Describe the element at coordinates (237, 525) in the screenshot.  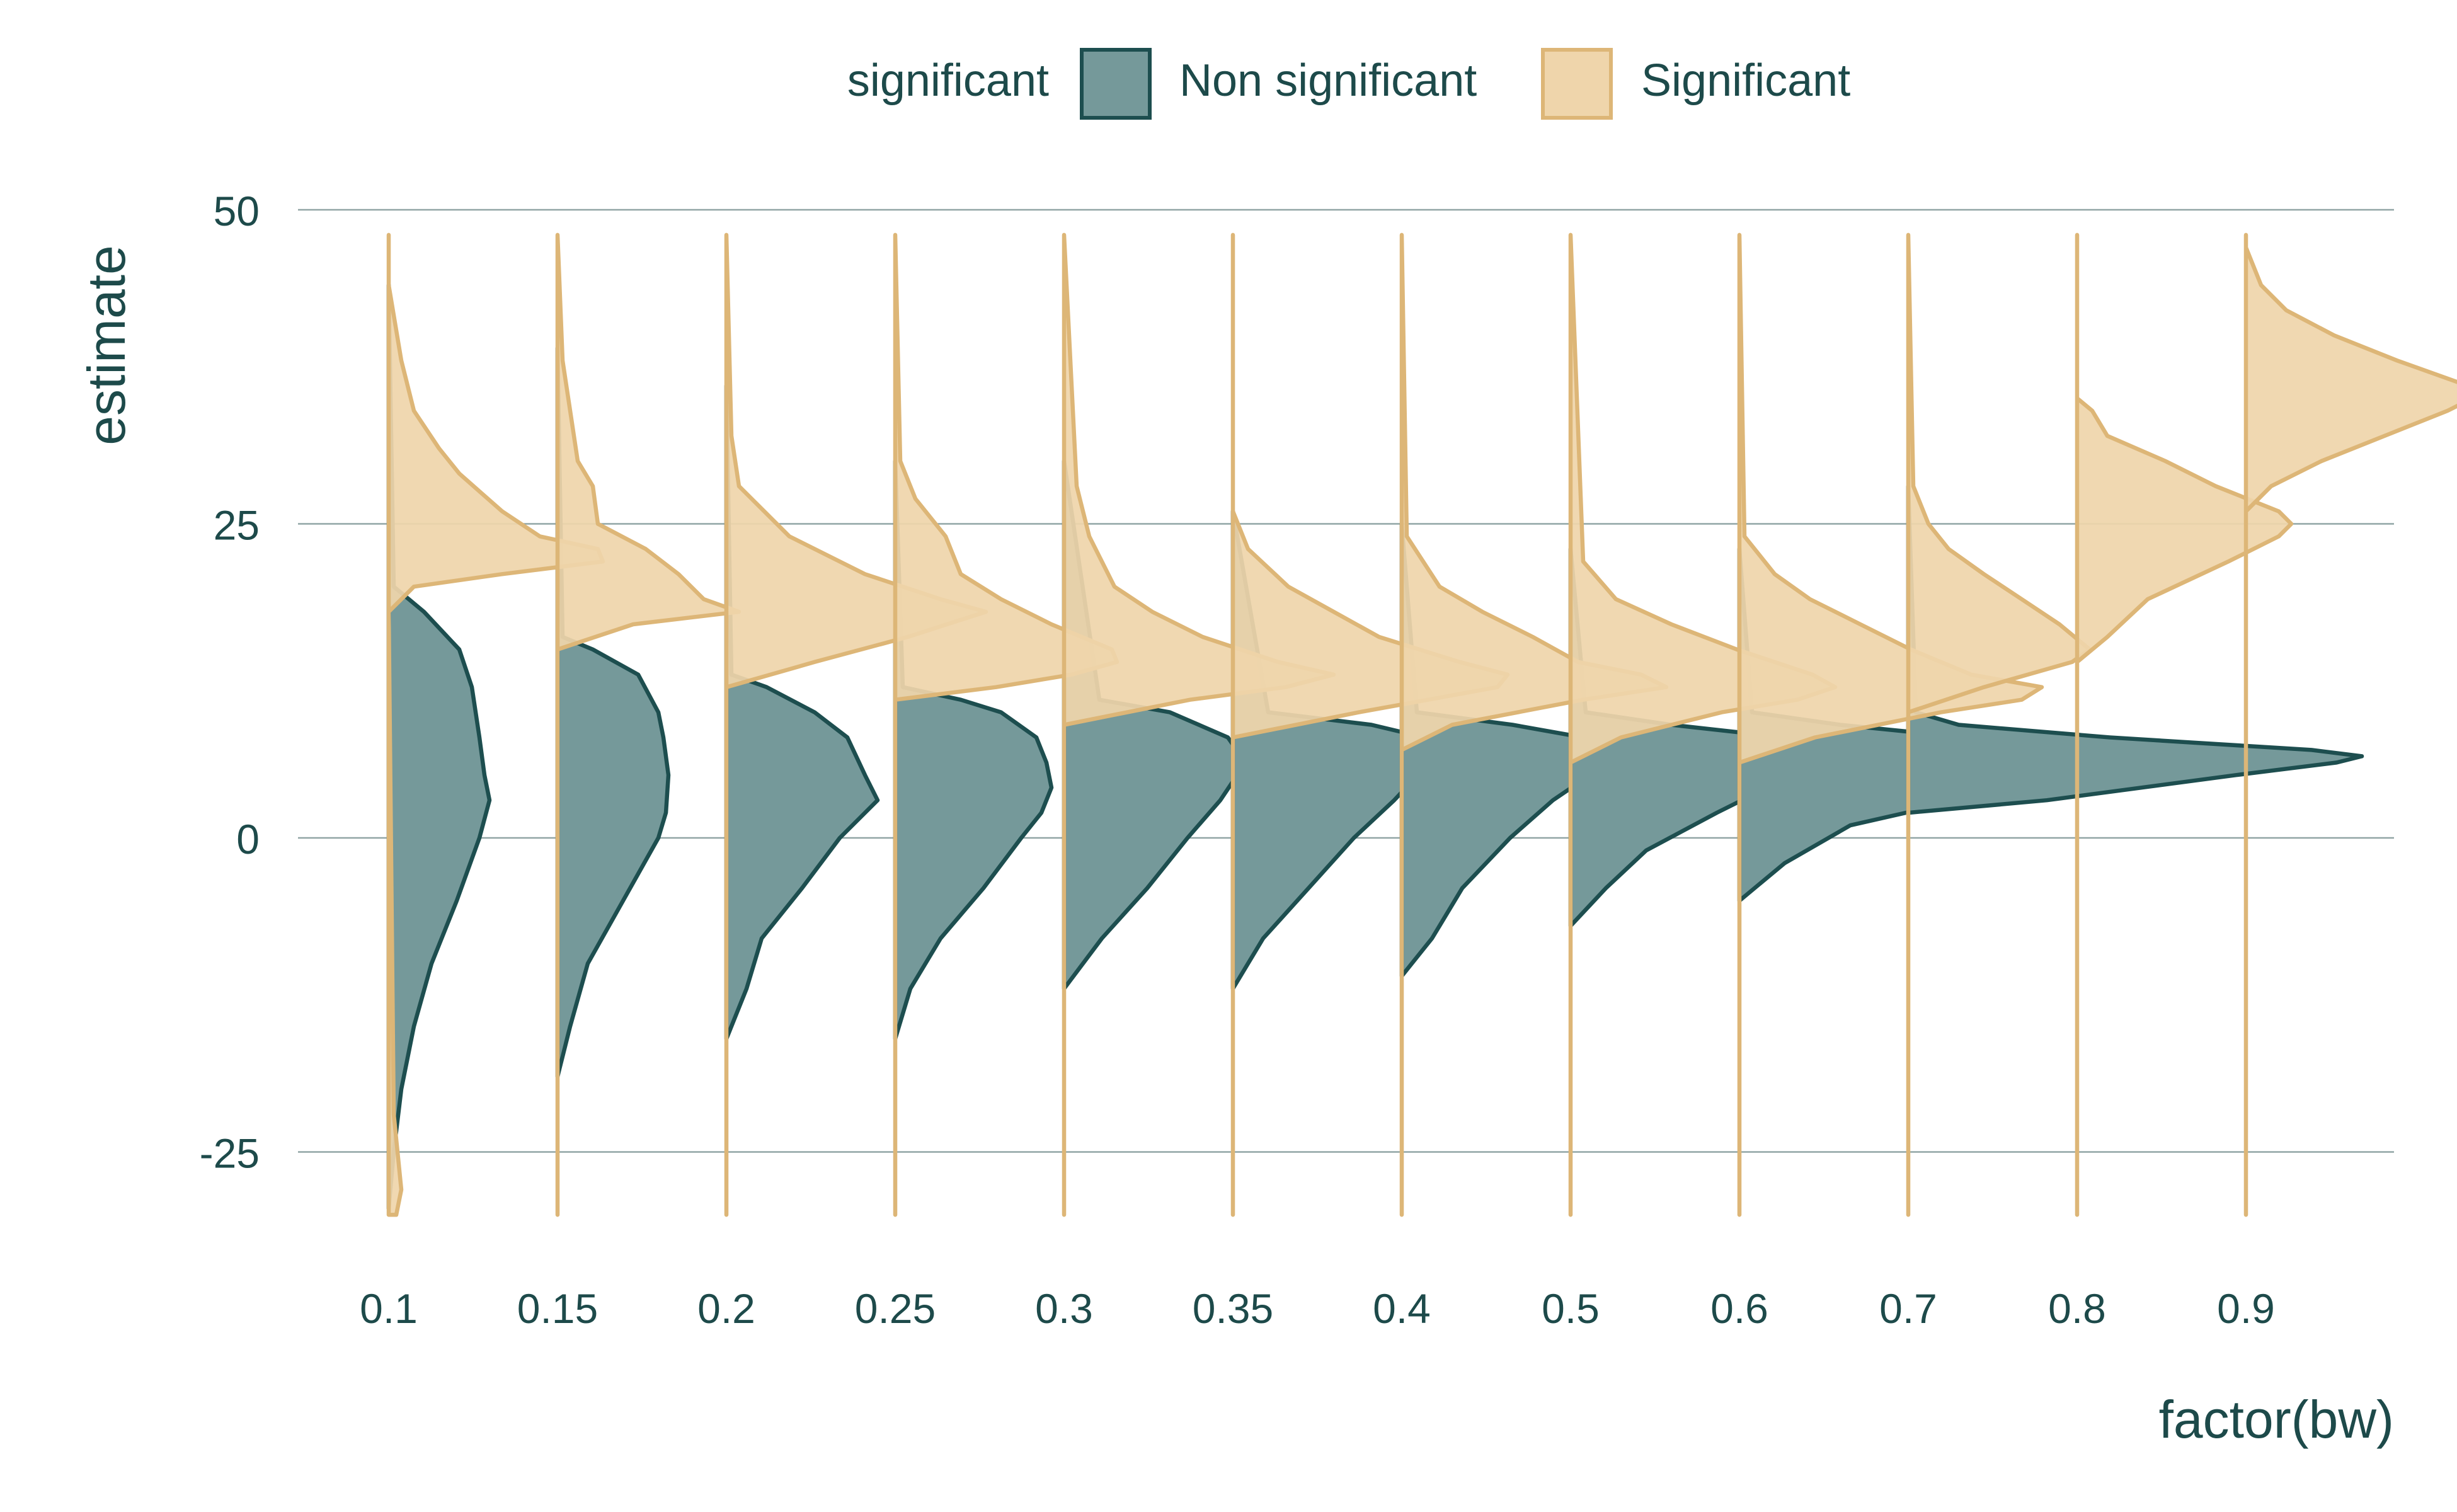
I see `y-tick-label: 25` at that location.